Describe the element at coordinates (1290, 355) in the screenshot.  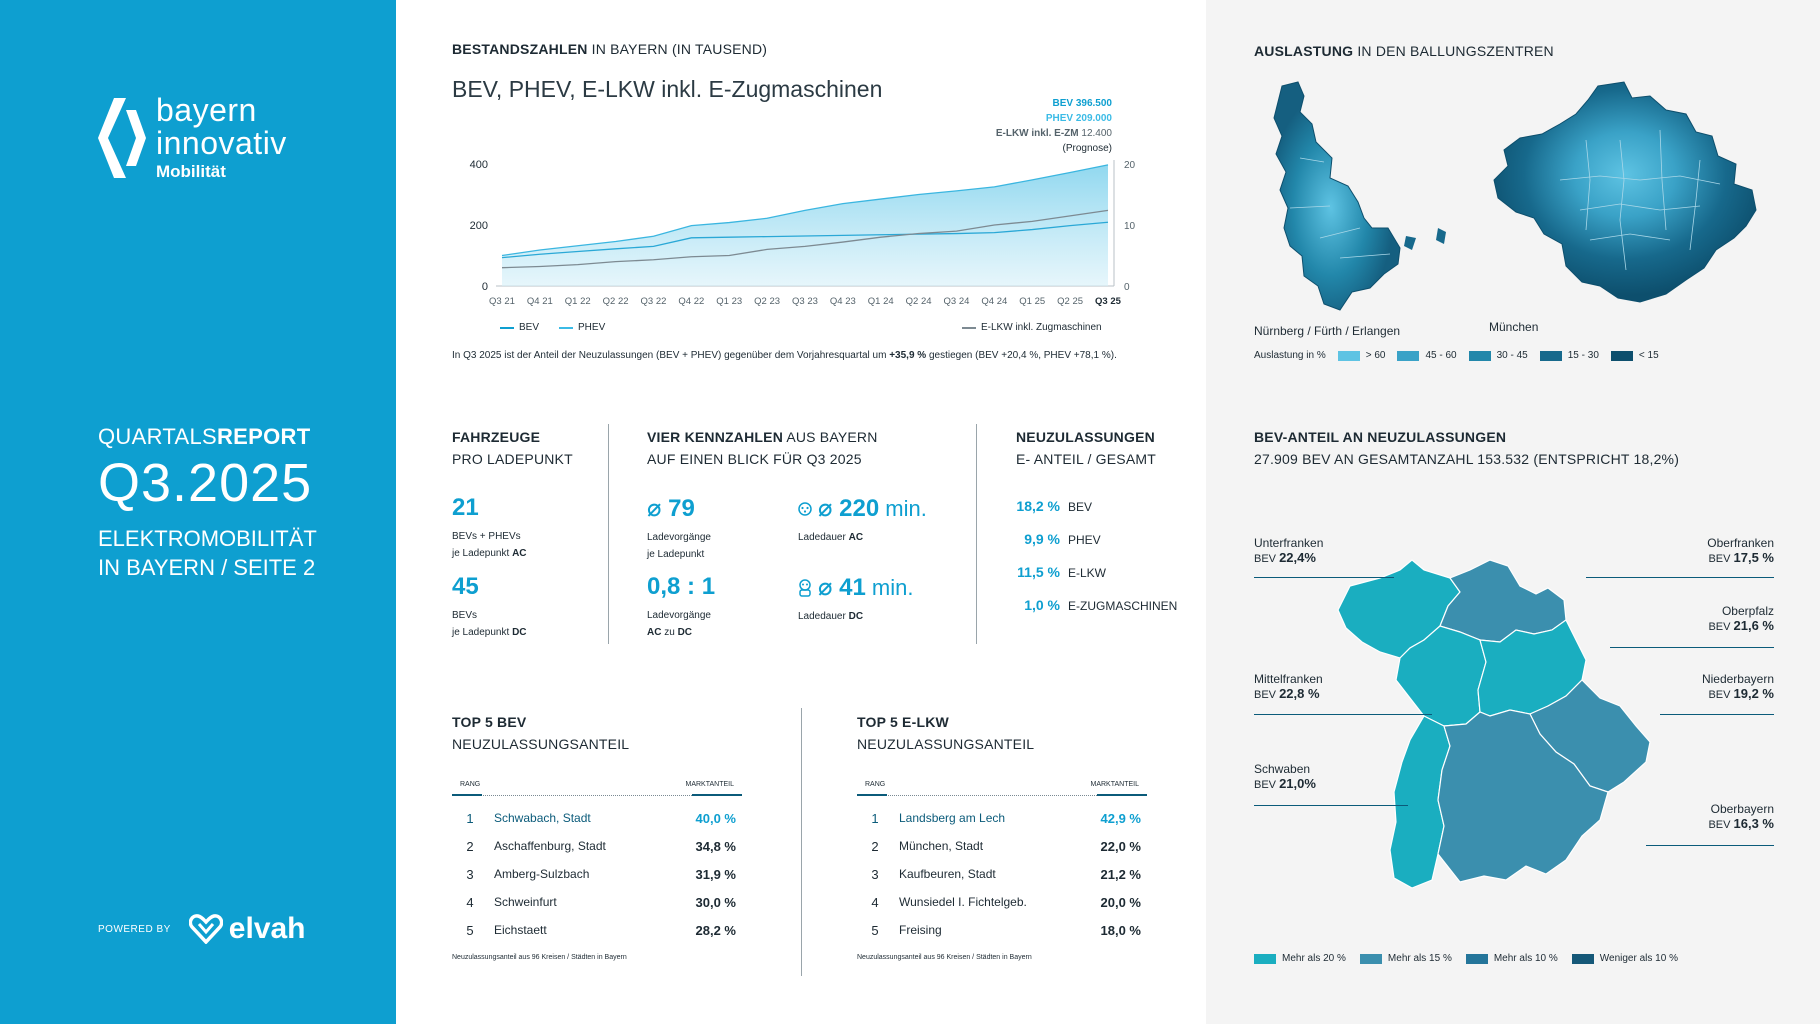
I see `util-legend-title: Auslastung in %` at that location.